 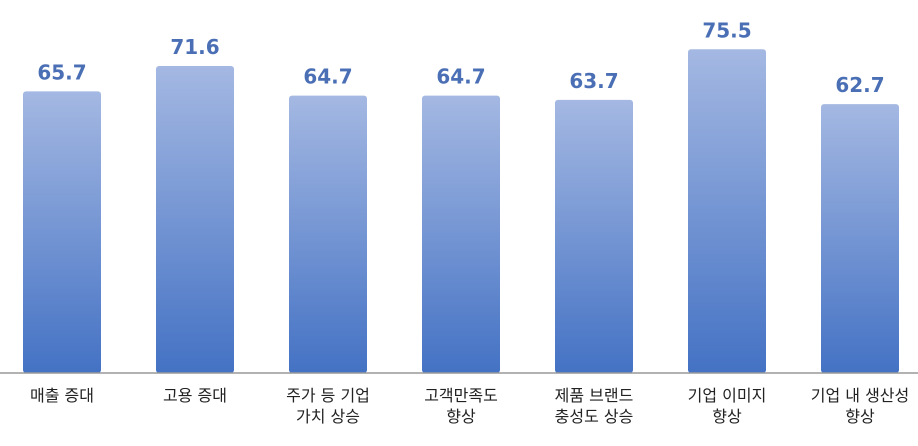 What do you see at coordinates (859, 85) in the screenshot?
I see `value-label: 62.7` at bounding box center [859, 85].